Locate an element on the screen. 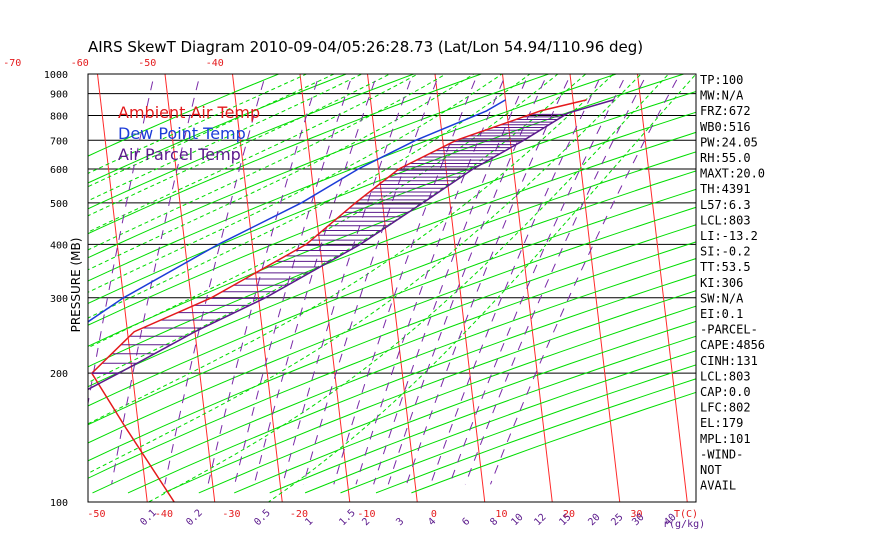 The height and width of the screenshot is (560, 870). bottom-temp-tick-label: 0 is located at coordinates (434, 514).